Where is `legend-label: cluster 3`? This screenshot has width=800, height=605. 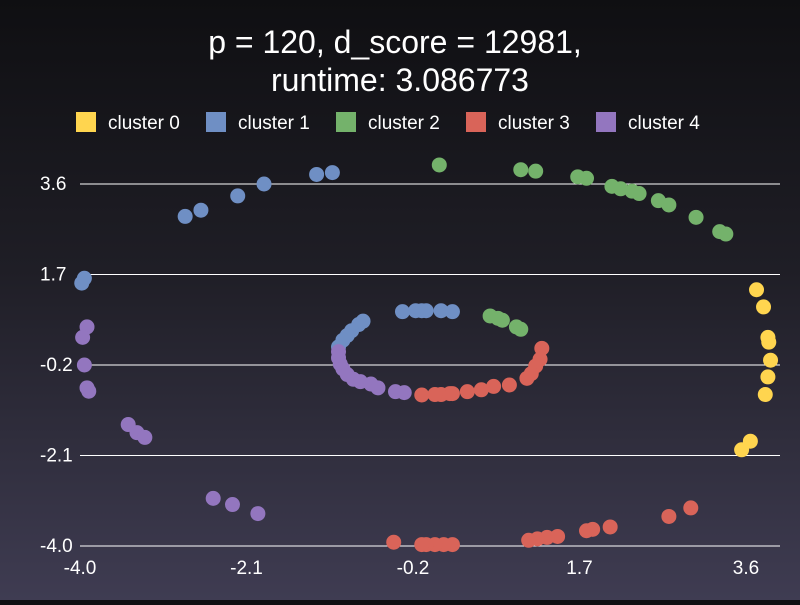
legend-label: cluster 3 is located at coordinates (534, 123).